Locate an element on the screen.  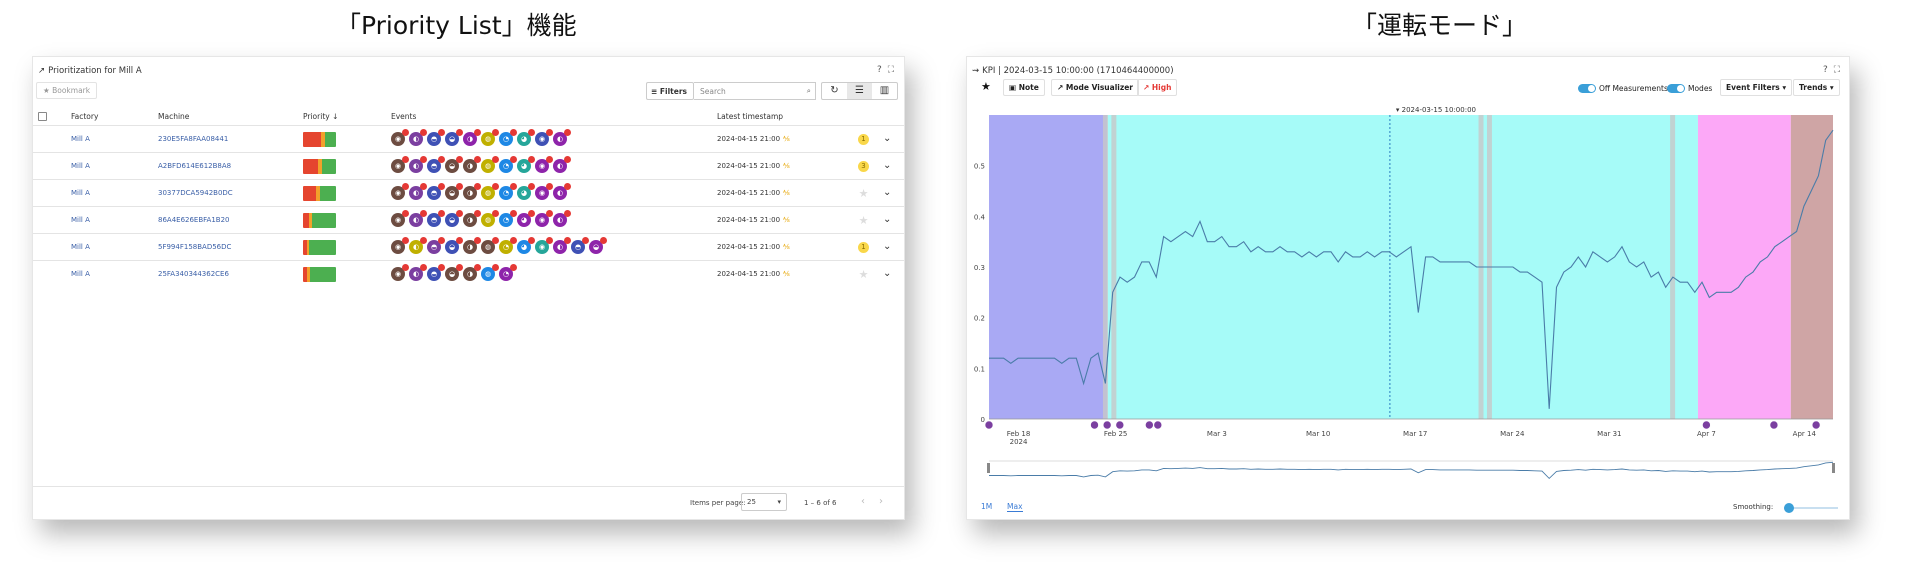
select-all-checkbox is located at coordinates (42, 116).